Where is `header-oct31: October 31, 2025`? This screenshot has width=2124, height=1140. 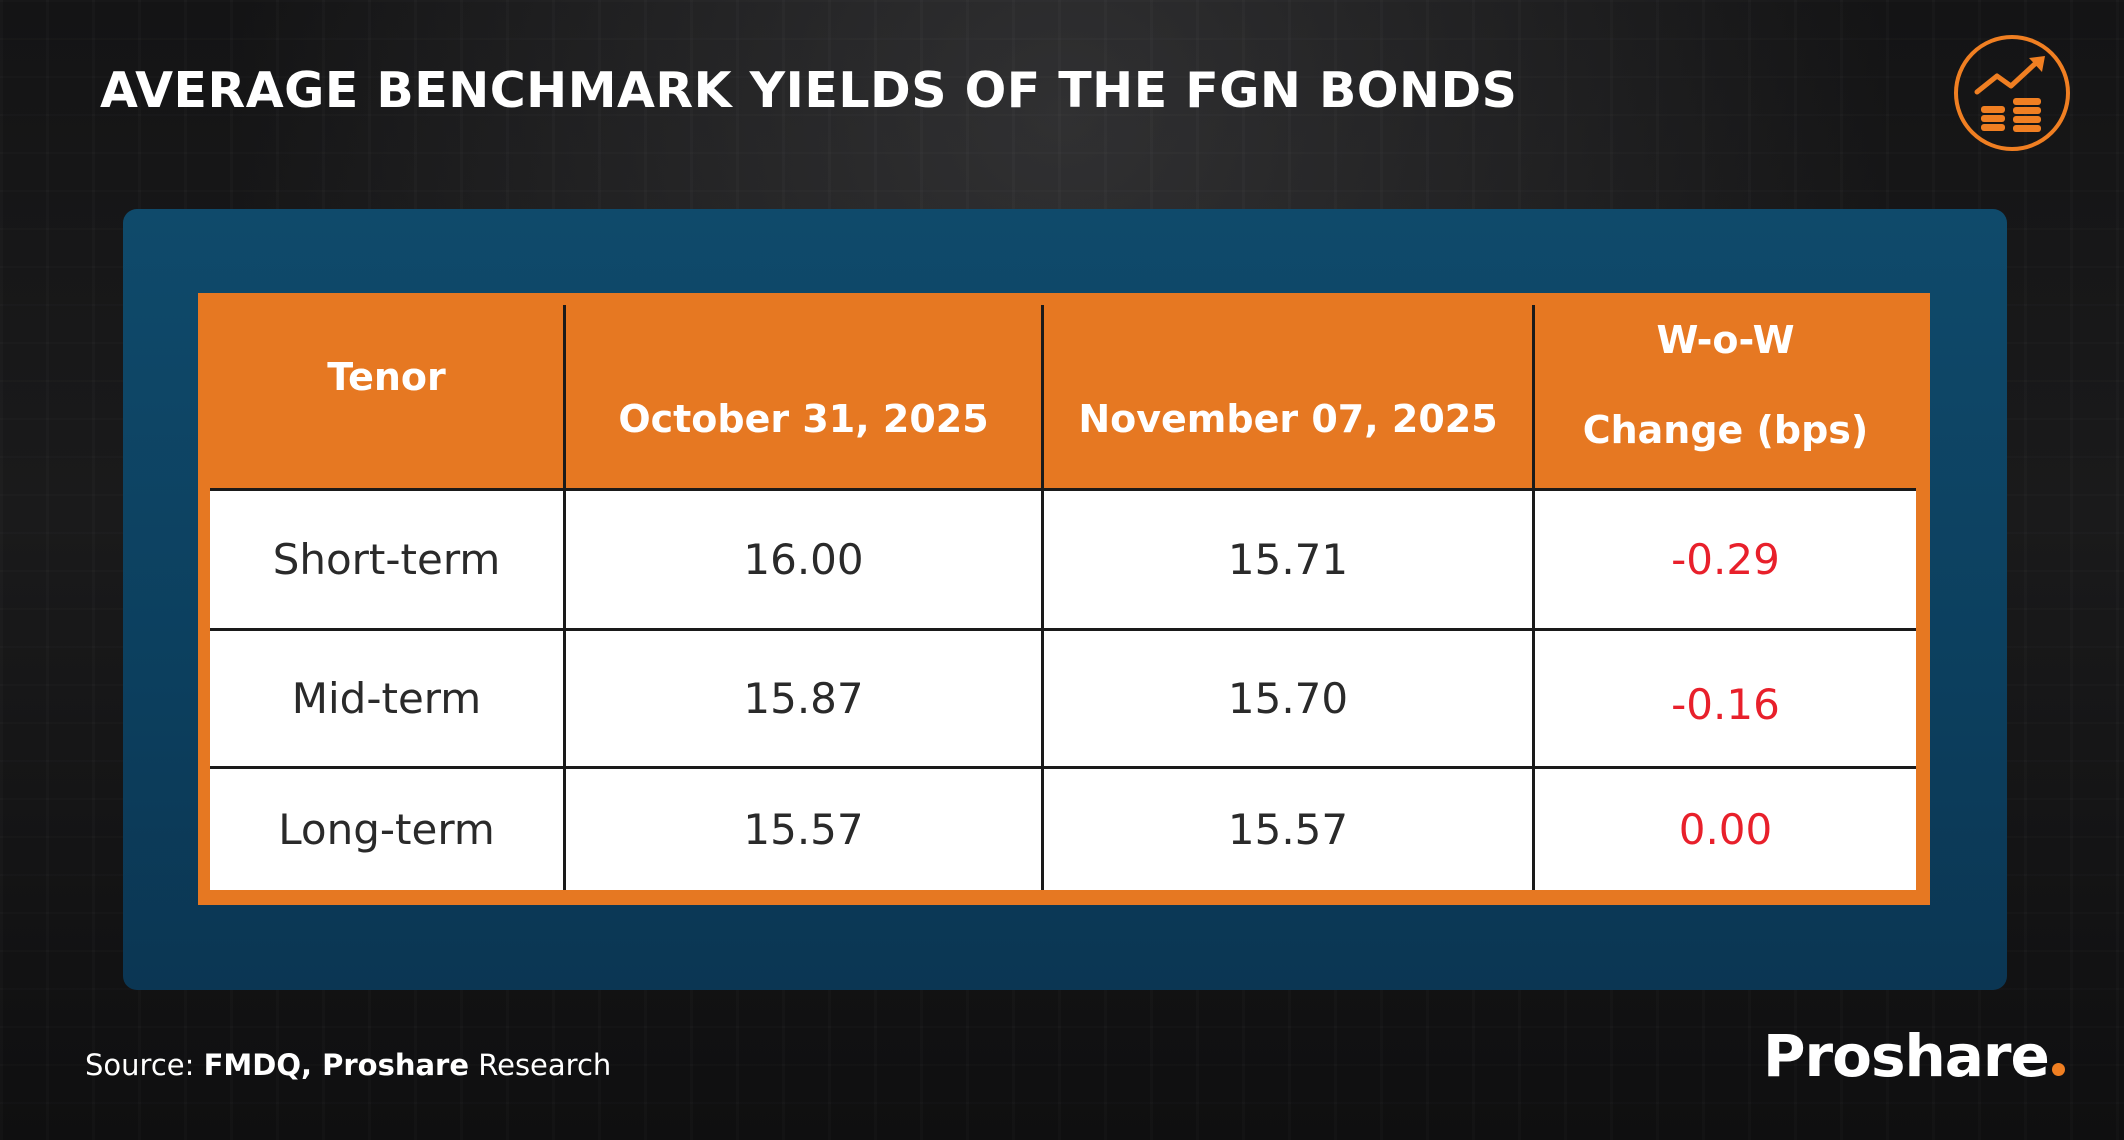 header-oct31: October 31, 2025 is located at coordinates (803, 419).